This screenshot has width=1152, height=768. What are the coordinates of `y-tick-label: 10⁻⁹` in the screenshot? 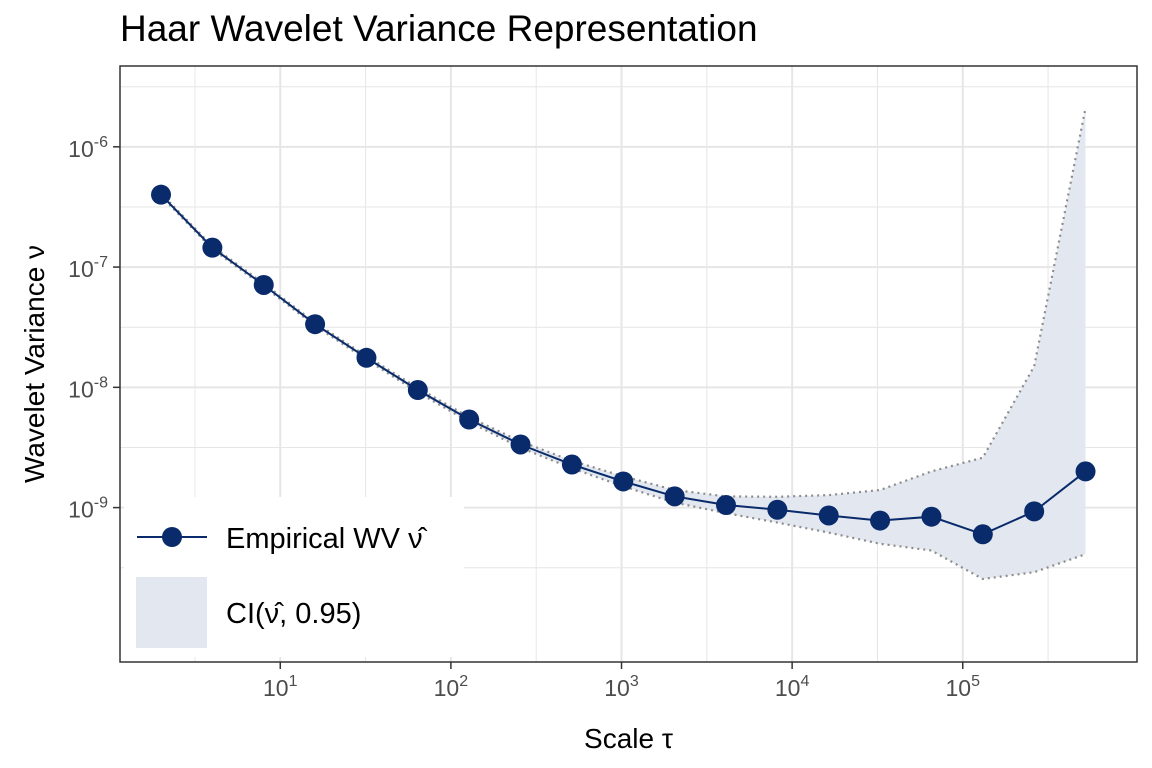 It's located at (88, 509).